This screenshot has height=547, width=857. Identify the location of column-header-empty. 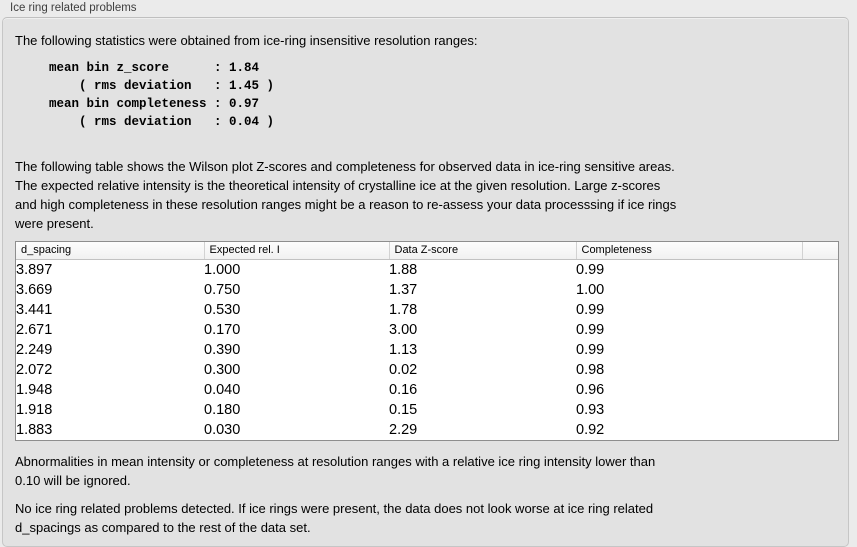
(820, 251).